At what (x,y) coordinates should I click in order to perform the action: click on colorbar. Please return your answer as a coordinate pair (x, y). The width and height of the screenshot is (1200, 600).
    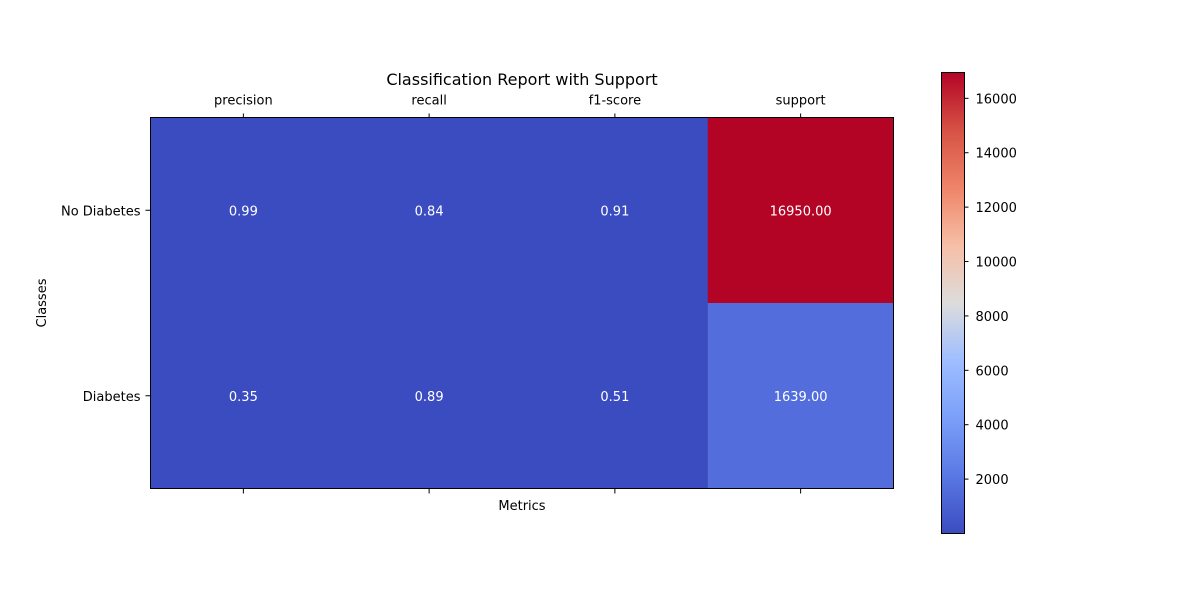
    Looking at the image, I should click on (953, 303).